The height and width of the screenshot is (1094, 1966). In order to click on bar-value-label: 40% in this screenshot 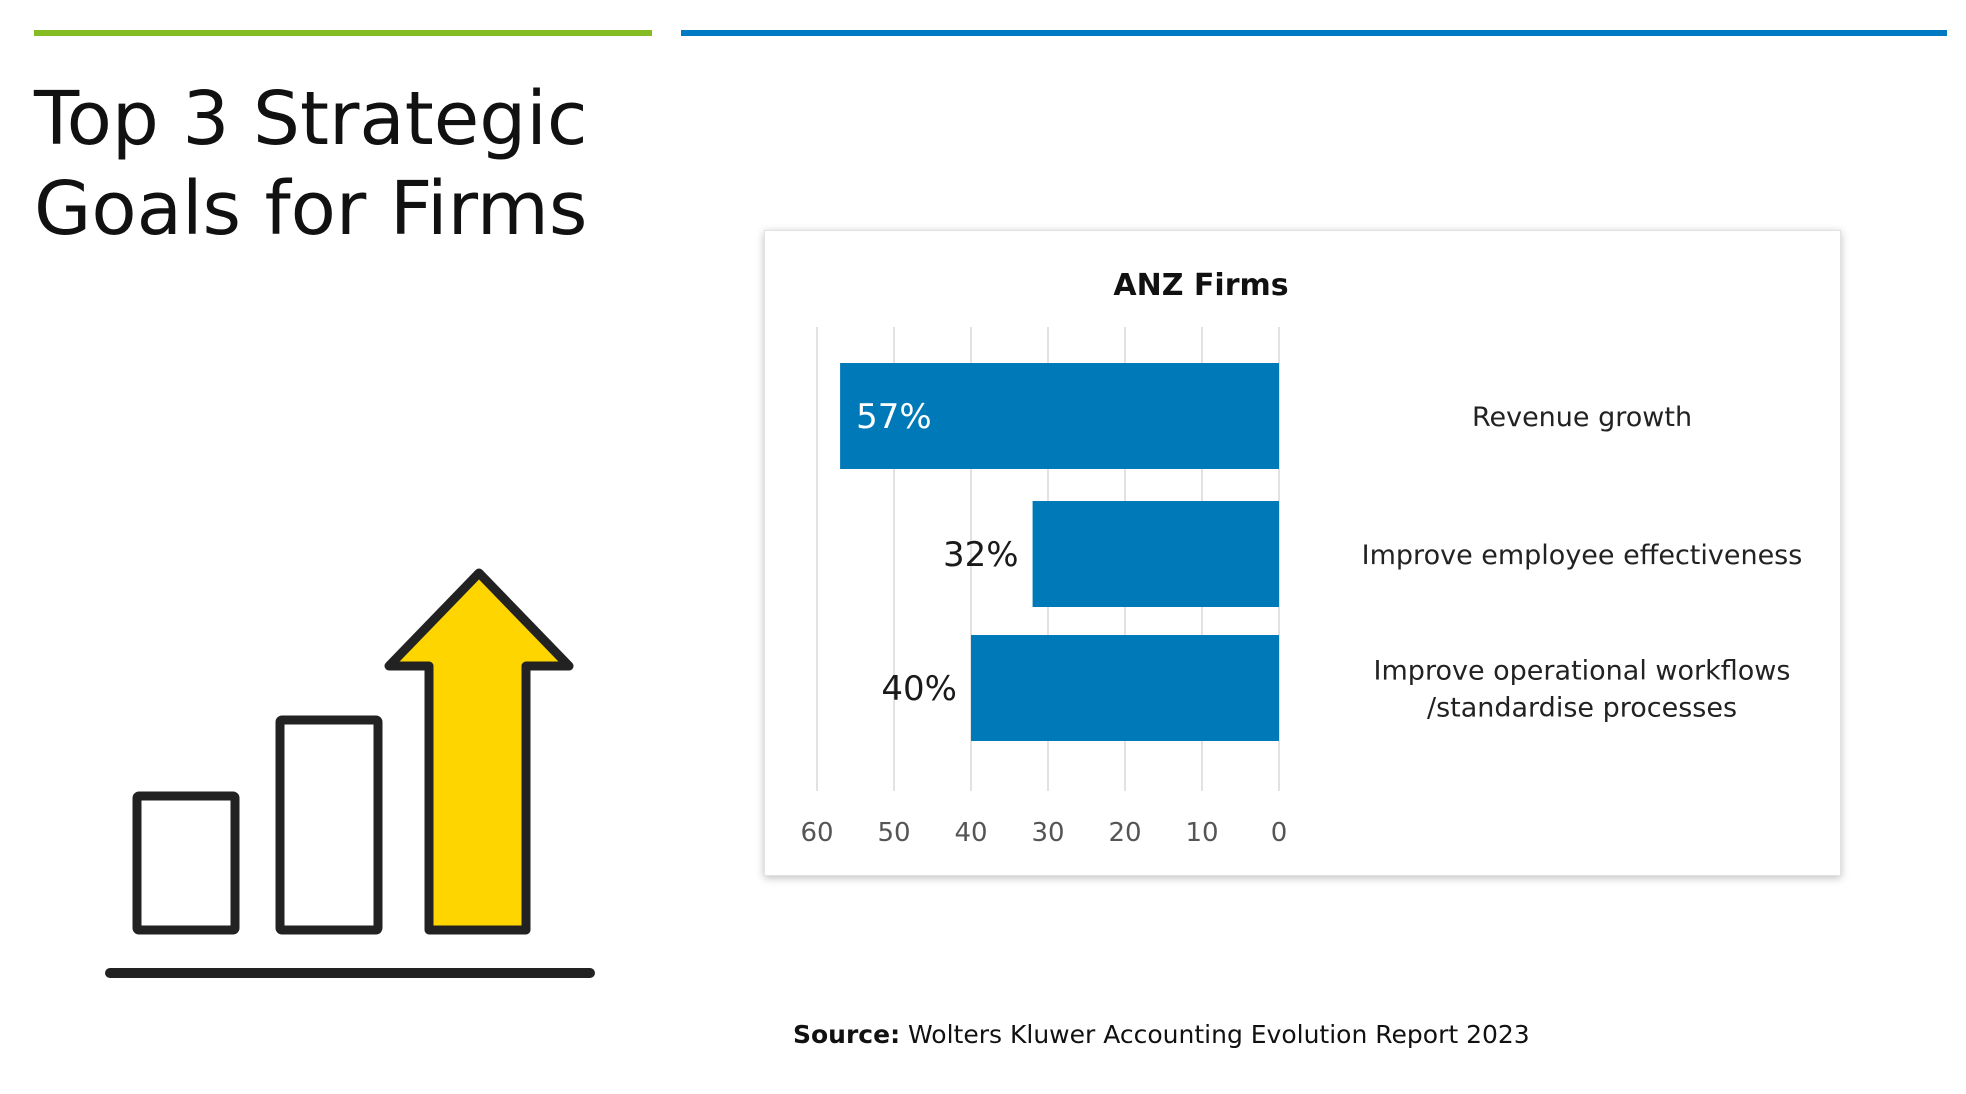, I will do `click(919, 689)`.